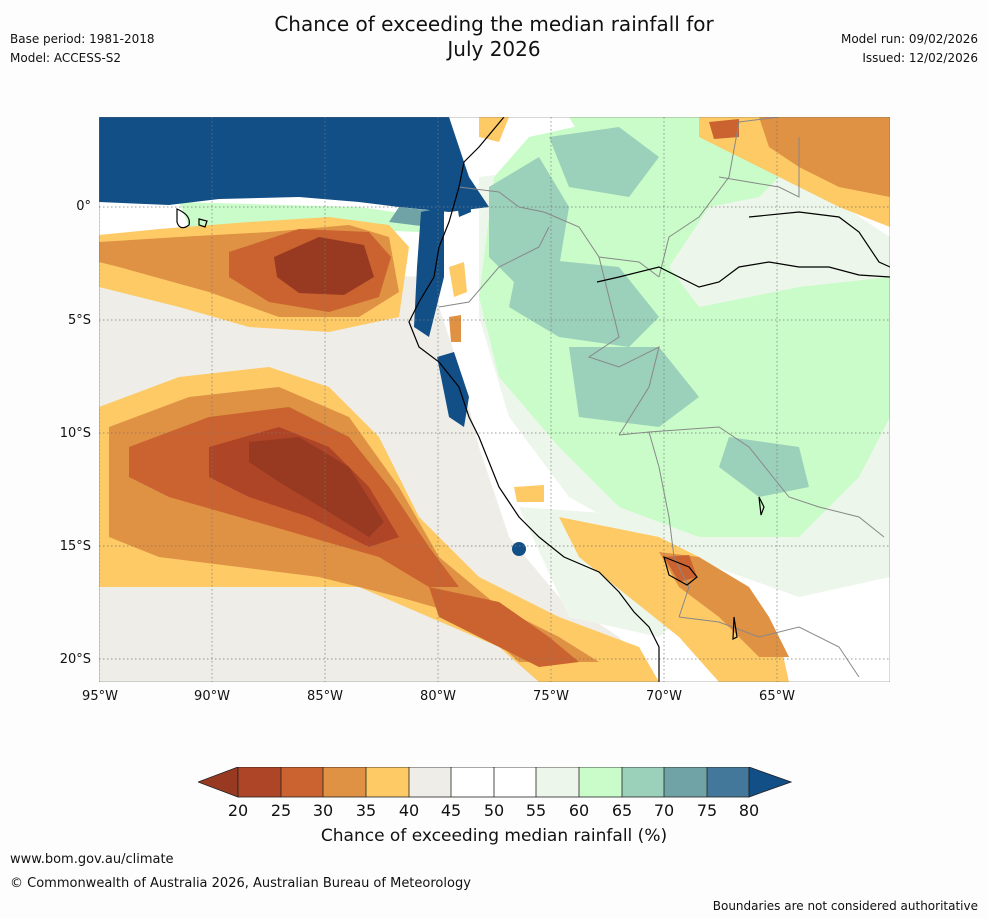 The image size is (988, 919). What do you see at coordinates (707, 810) in the screenshot?
I see `colorbar-tick-75: 75` at bounding box center [707, 810].